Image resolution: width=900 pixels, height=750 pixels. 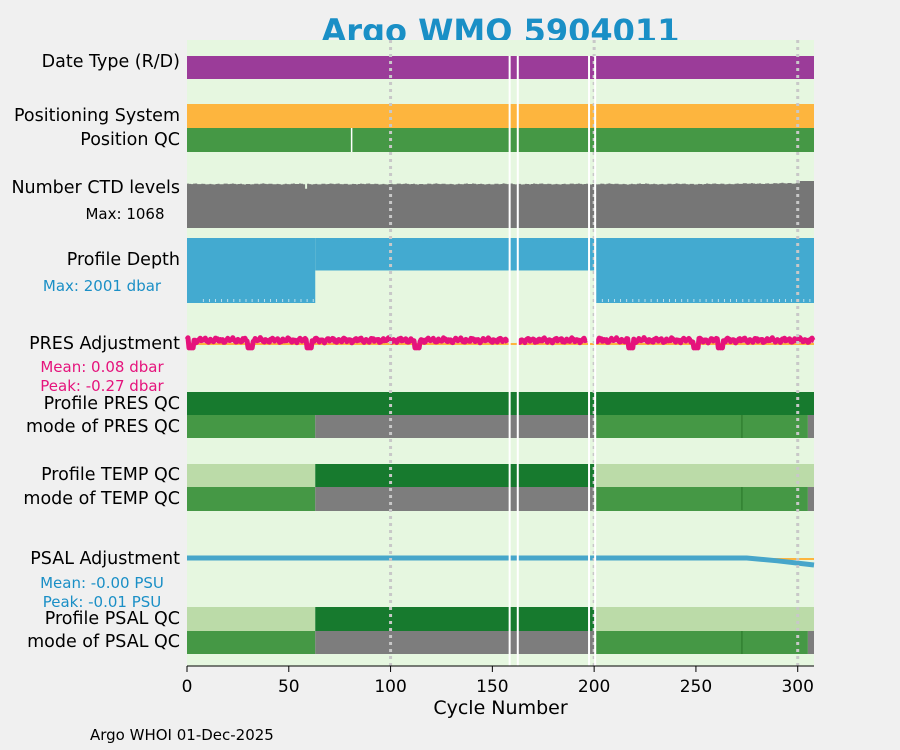 I want to click on ctd-max-label: Max: 1068, so click(x=125, y=214).